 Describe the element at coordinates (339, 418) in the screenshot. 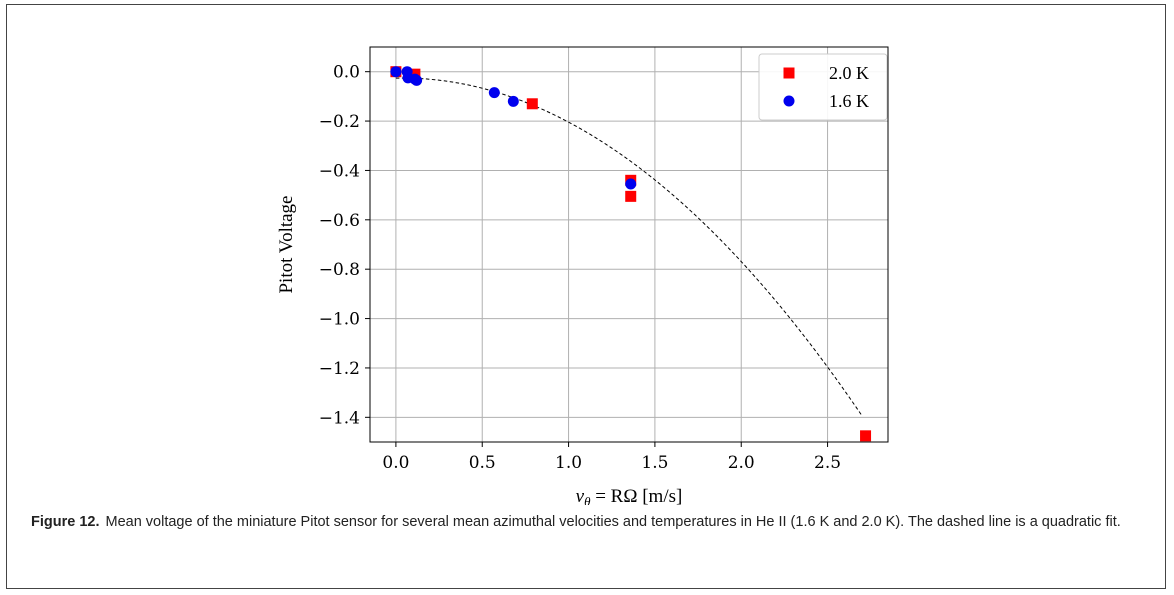

I see `y-tick-label: −1.4` at that location.